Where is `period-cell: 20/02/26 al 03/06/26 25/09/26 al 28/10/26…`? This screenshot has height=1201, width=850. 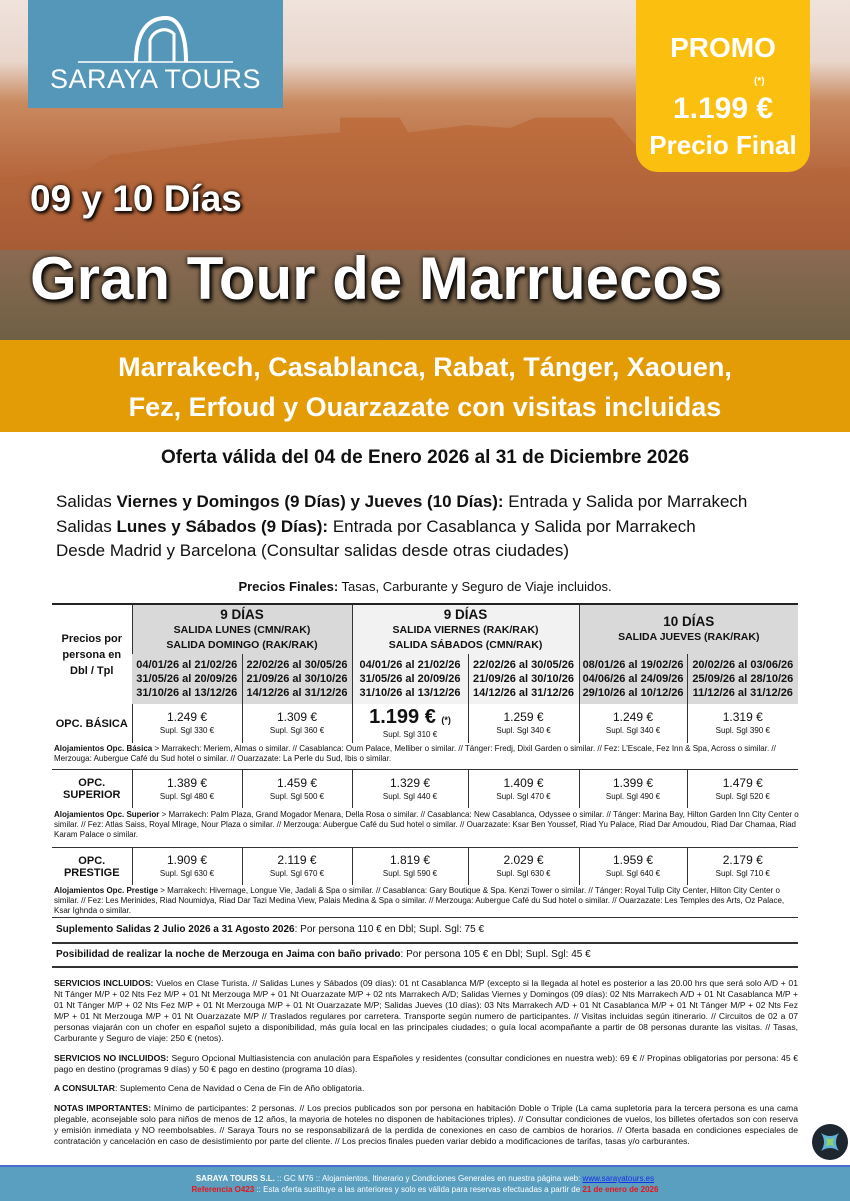
period-cell: 20/02/26 al 03/06/26 25/09/26 al 28/10/26… is located at coordinates (742, 679).